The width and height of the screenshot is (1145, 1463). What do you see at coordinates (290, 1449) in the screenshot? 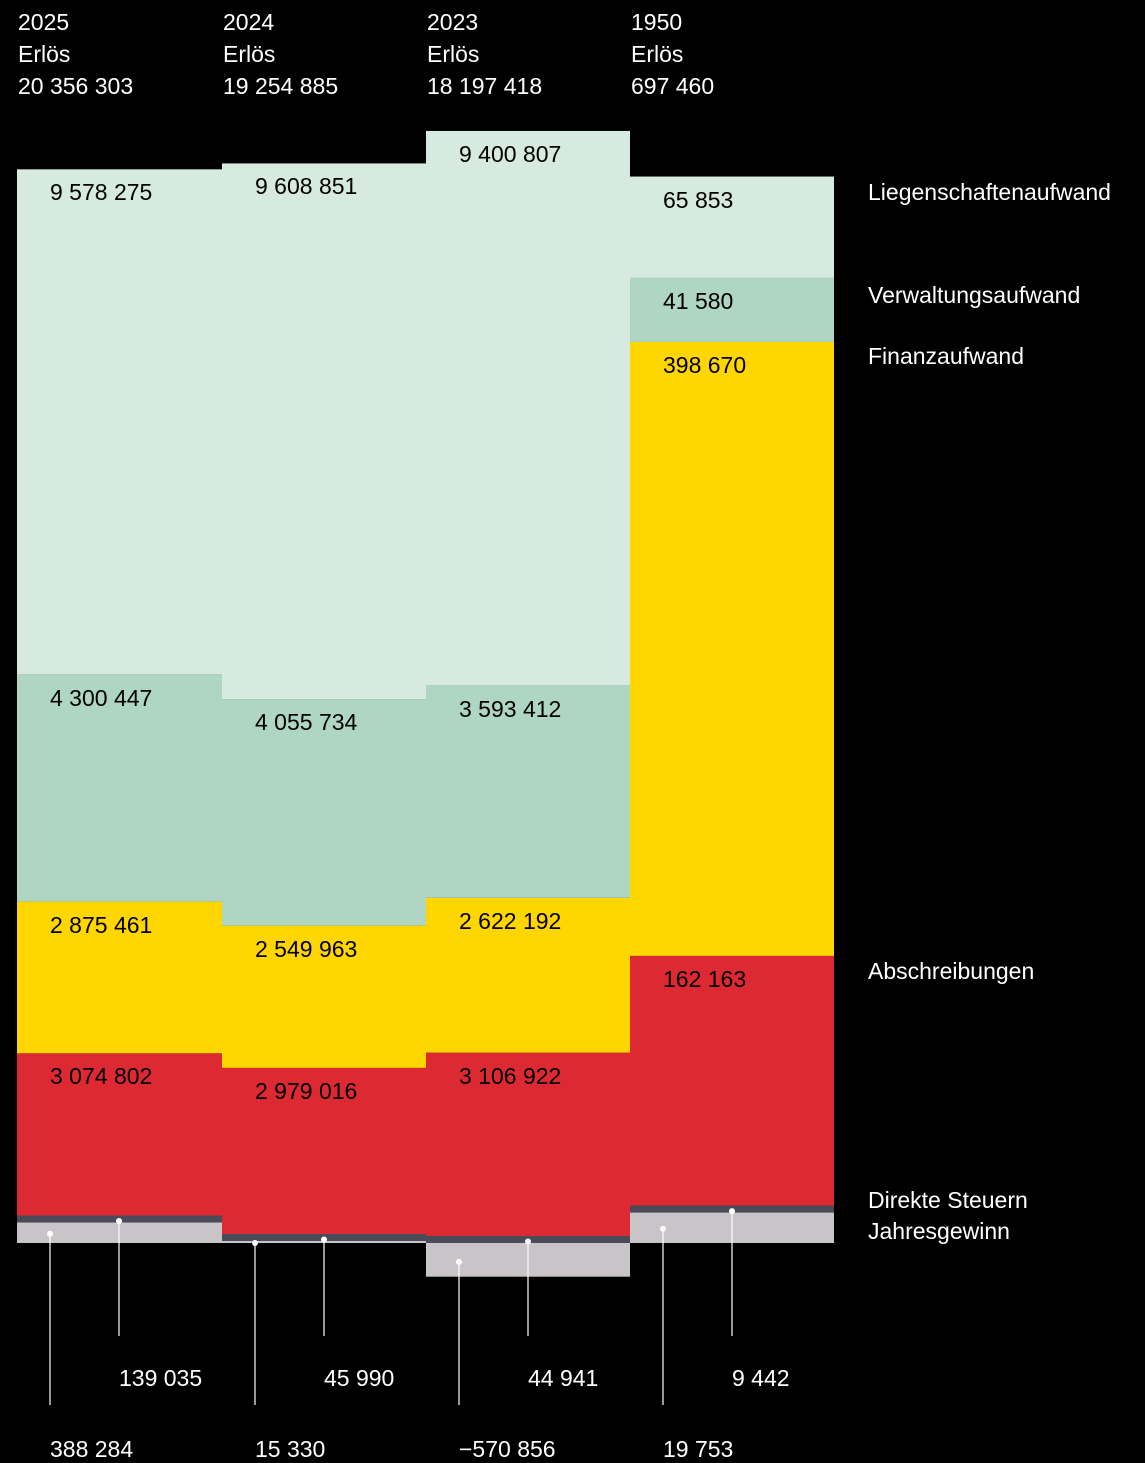
I see `profit-value-2024: 15 330` at bounding box center [290, 1449].